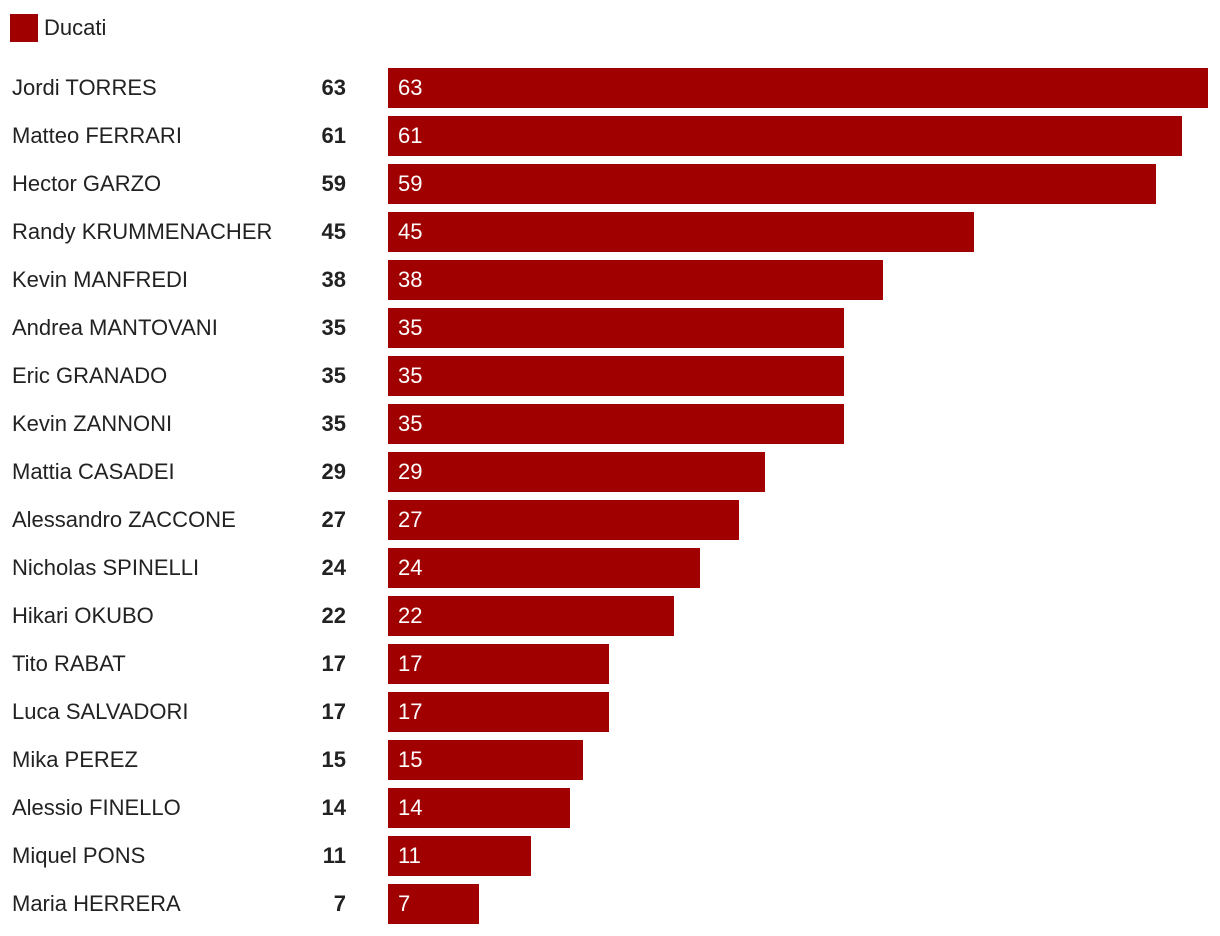 The height and width of the screenshot is (936, 1220). Describe the element at coordinates (97, 135) in the screenshot. I see `category-label: Matteo FERRARI` at that location.